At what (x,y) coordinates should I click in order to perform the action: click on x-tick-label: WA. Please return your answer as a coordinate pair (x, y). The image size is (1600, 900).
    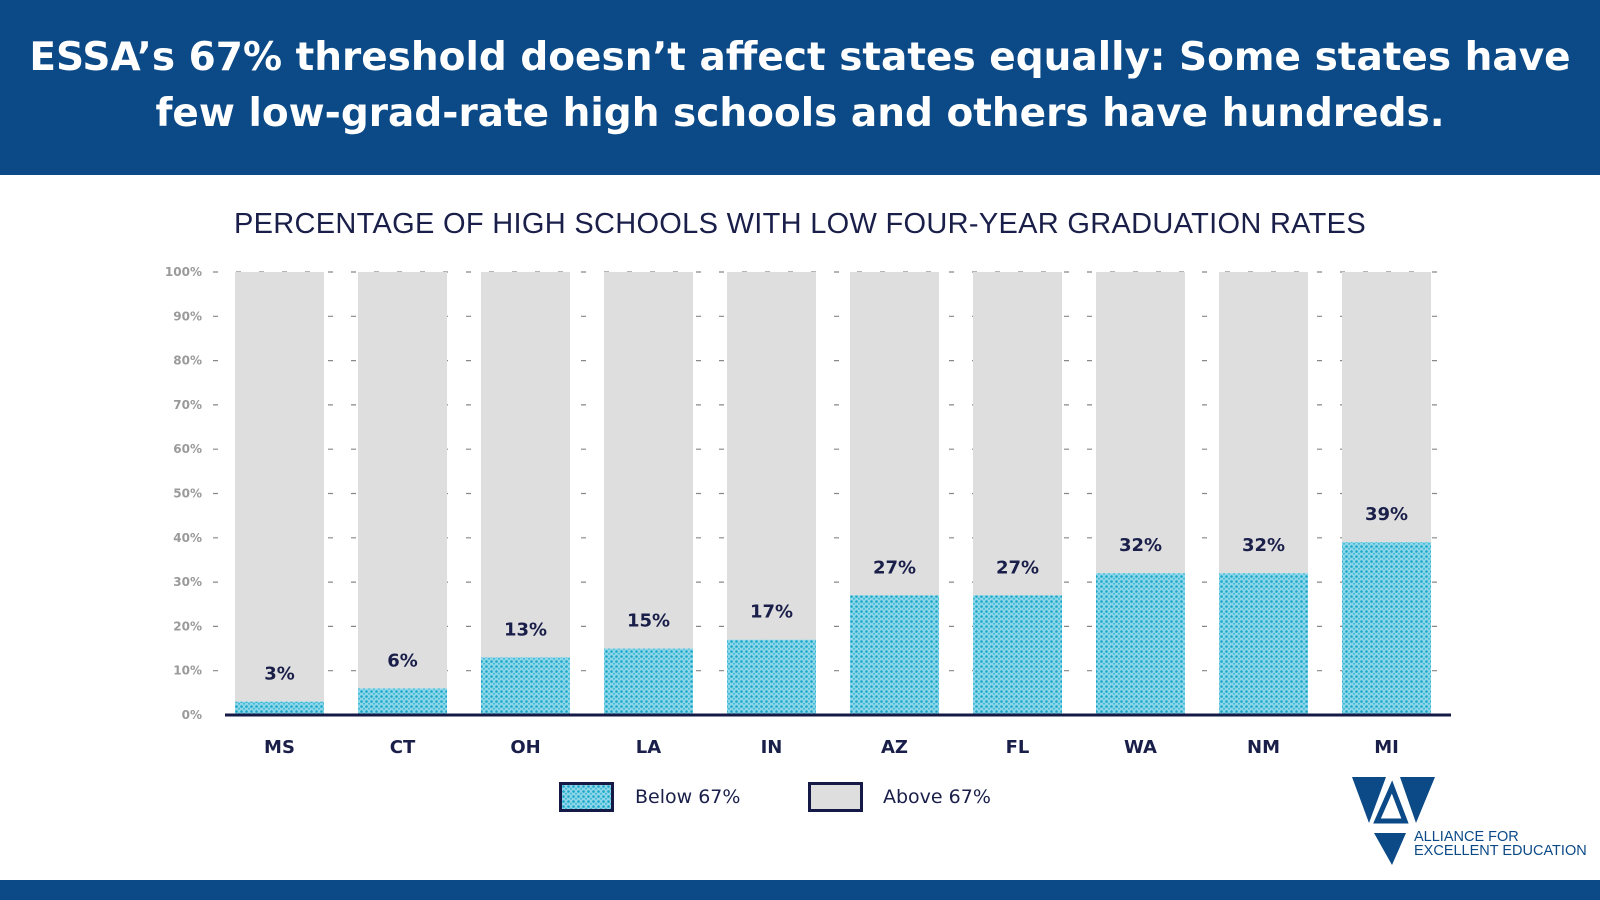
    Looking at the image, I should click on (1140, 747).